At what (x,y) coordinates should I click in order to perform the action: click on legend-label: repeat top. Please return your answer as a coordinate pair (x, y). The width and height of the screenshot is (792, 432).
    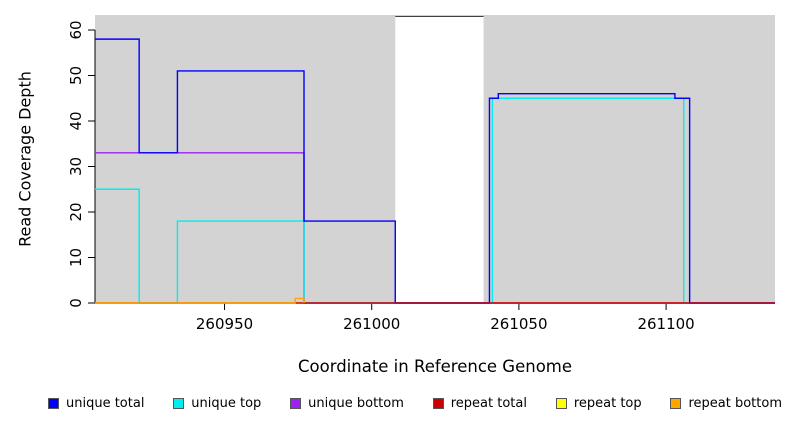
    Looking at the image, I should click on (607, 403).